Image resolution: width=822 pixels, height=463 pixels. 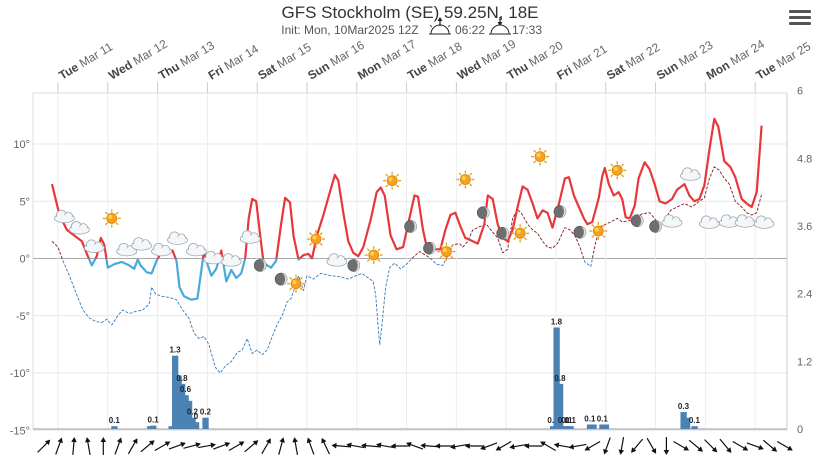 What do you see at coordinates (527, 30) in the screenshot?
I see `sunset-time: 17:33` at bounding box center [527, 30].